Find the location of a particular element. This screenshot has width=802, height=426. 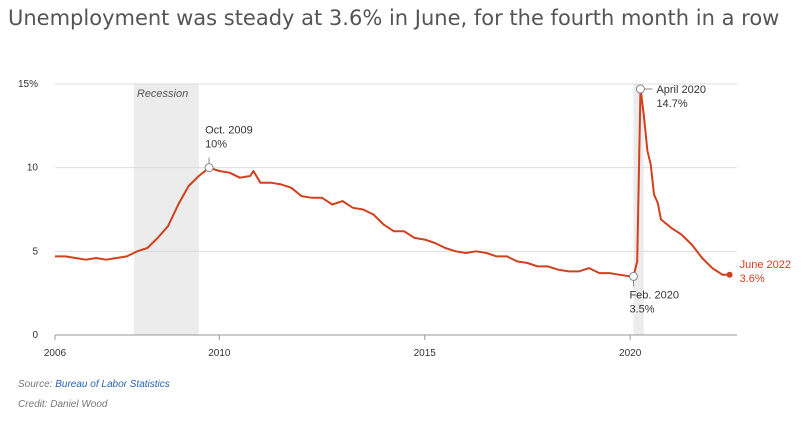

endpoint-marker is located at coordinates (729, 274).